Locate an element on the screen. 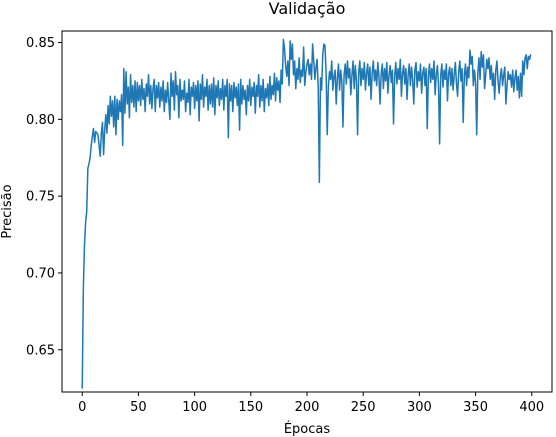 The image size is (556, 437). x-axis-ticks: 0 50 100 150 200 250 300 350 400 is located at coordinates (311, 403).